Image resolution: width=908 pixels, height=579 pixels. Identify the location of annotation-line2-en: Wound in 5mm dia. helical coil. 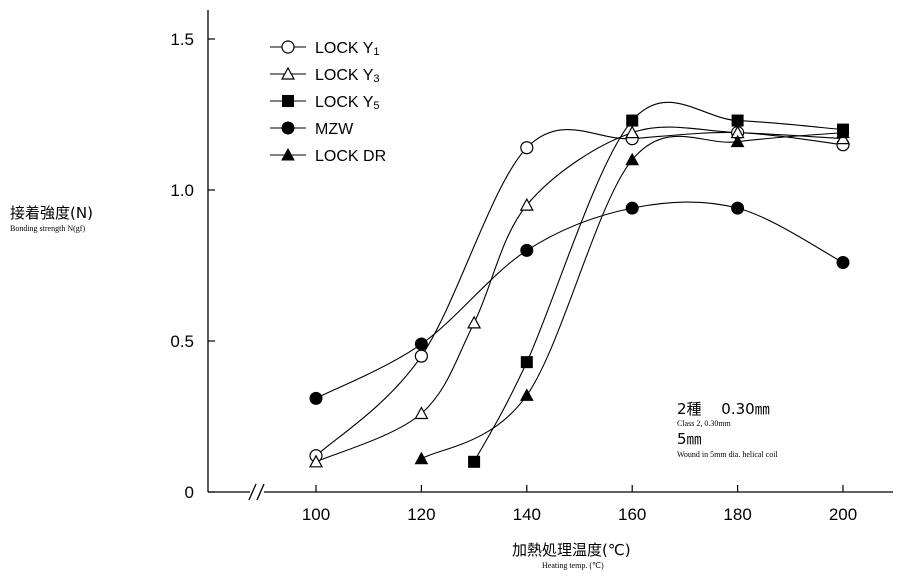
(727, 454).